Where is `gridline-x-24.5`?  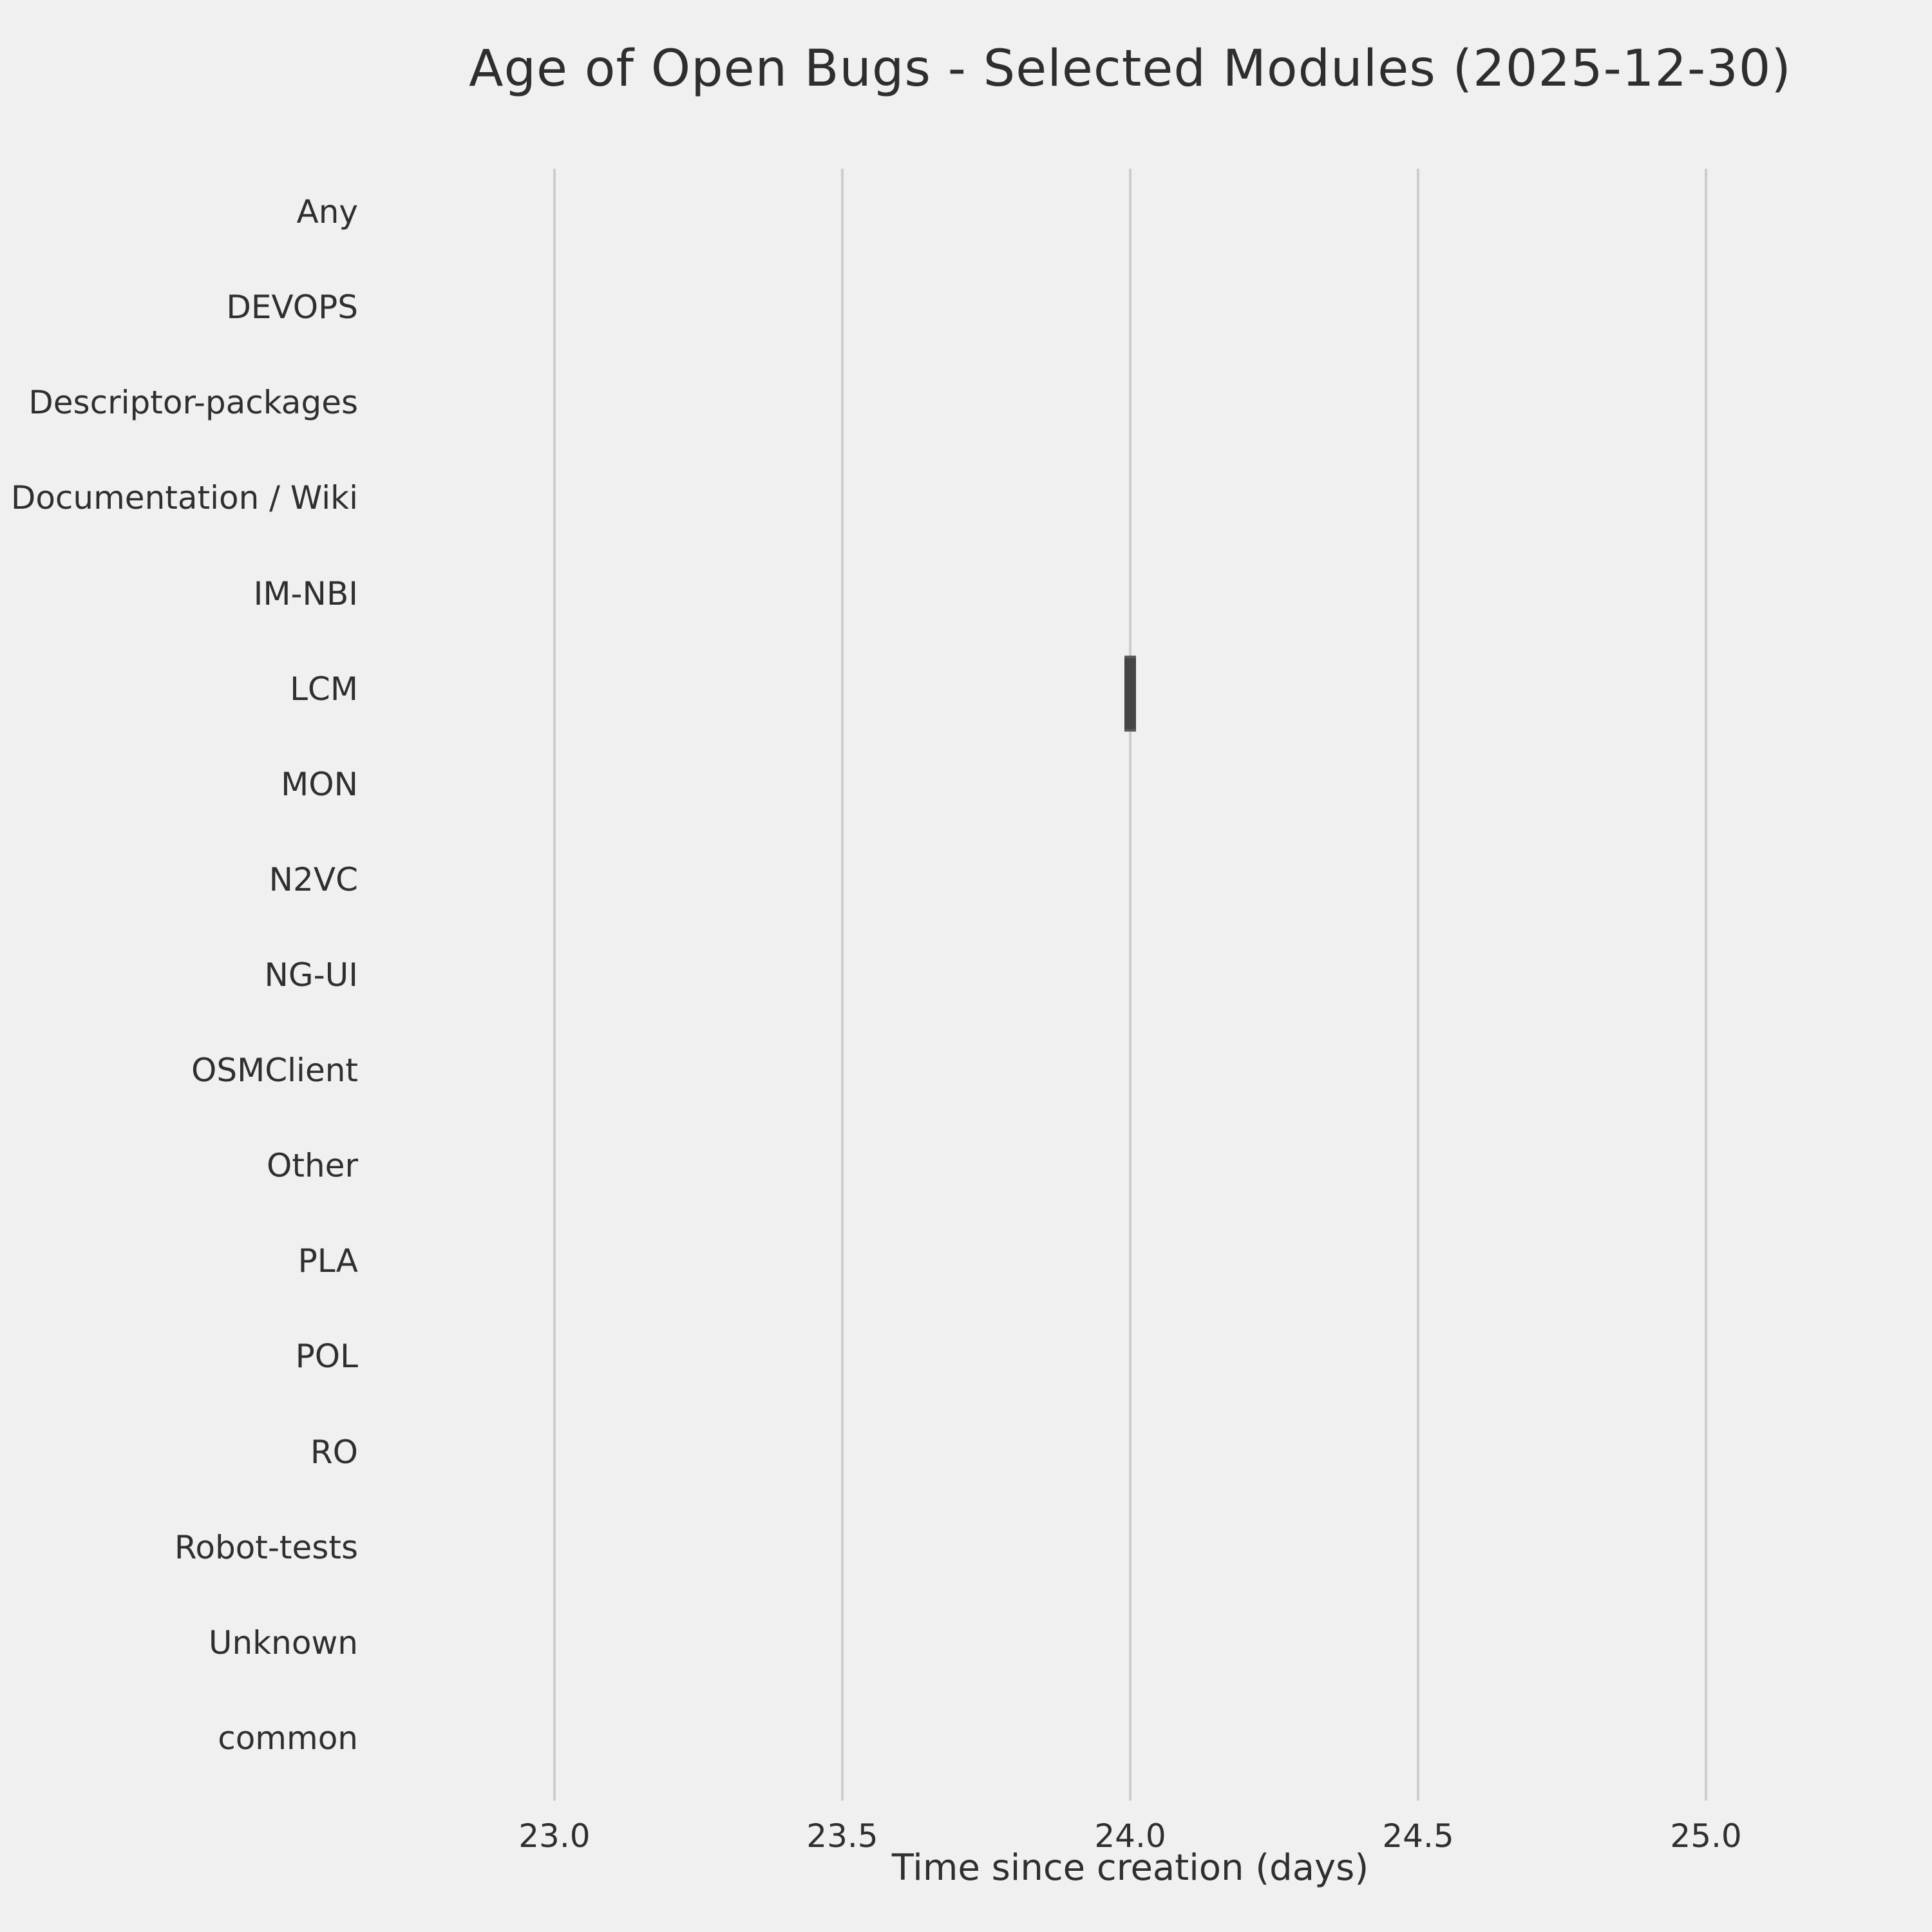 gridline-x-24.5 is located at coordinates (1418, 979).